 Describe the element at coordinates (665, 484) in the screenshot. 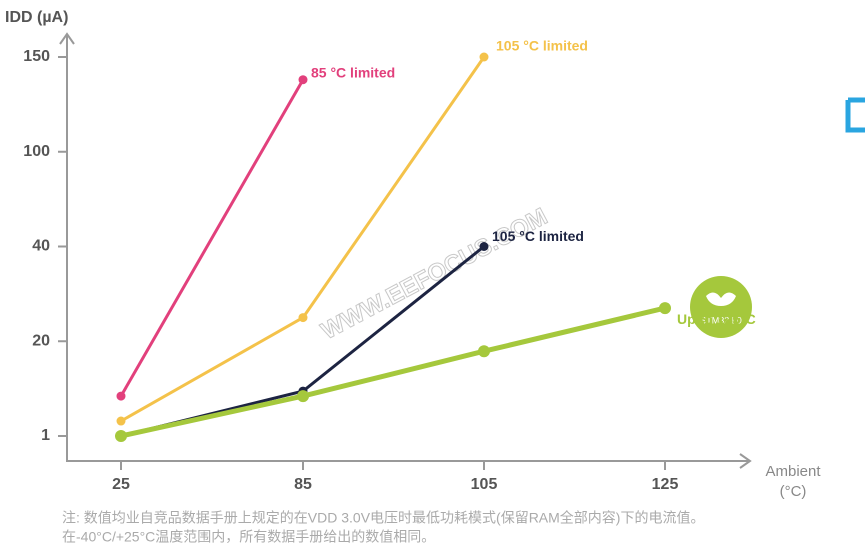

I see `x-tick-label: 125` at that location.